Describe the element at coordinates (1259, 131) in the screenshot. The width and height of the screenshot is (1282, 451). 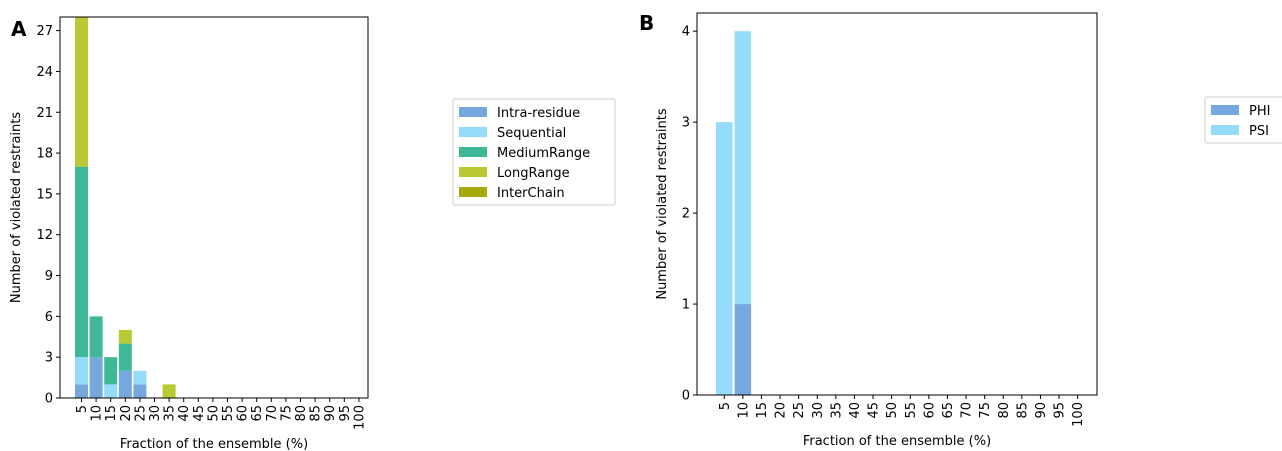
I see `legend-label-psi: PSI` at that location.